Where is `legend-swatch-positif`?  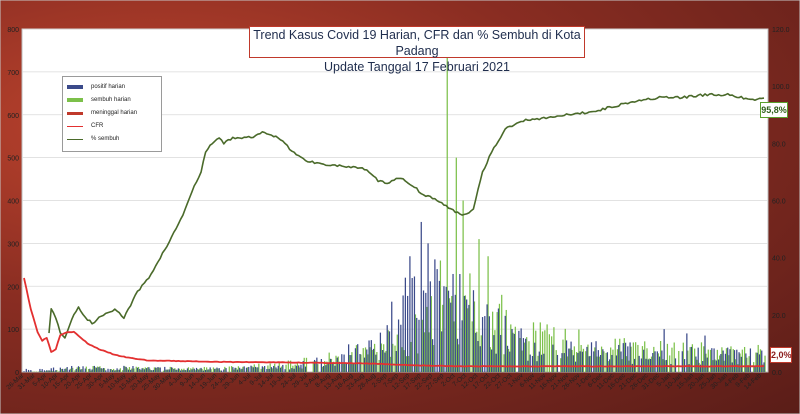
legend-swatch-positif is located at coordinates (75, 87).